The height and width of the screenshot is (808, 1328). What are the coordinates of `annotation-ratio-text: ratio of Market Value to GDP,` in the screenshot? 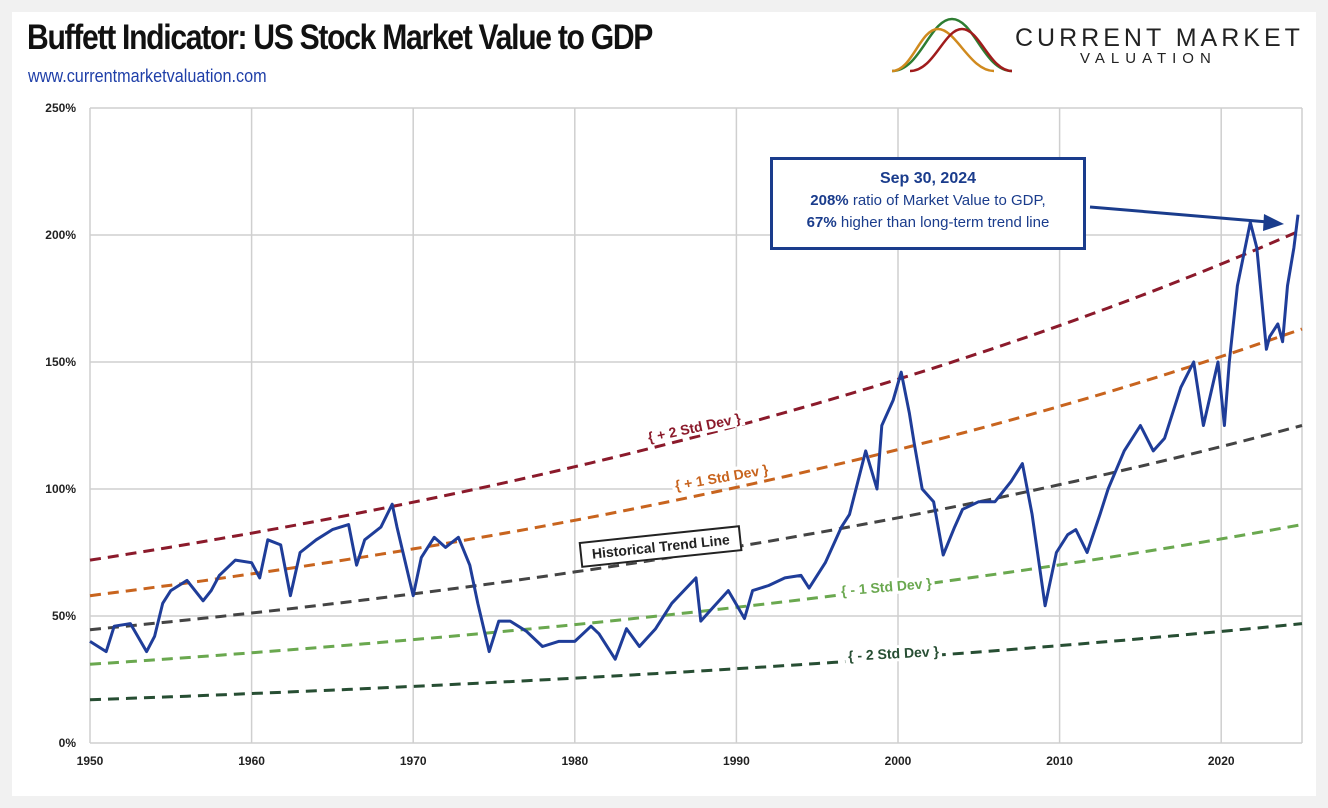 It's located at (947, 200).